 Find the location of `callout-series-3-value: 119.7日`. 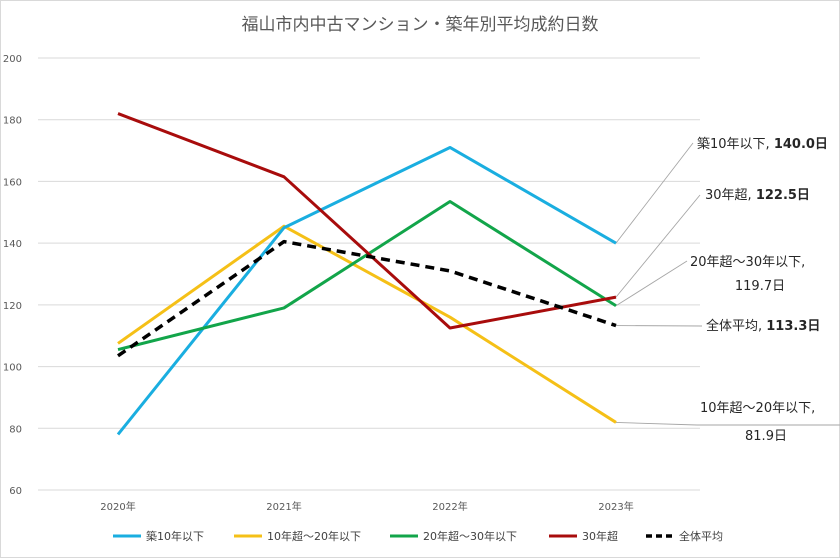

callout-series-3-value: 119.7日 is located at coordinates (760, 286).